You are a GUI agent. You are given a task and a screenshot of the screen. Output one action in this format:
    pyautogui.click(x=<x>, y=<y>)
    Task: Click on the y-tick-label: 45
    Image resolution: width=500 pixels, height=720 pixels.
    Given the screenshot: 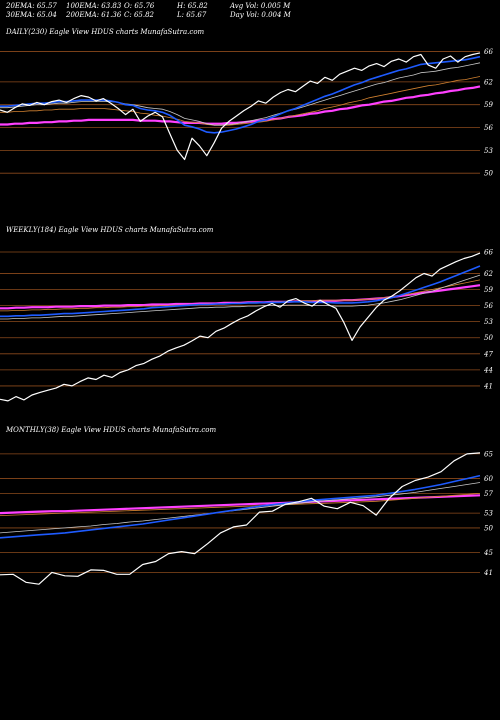 What is the action you would take?
    pyautogui.click(x=488, y=553)
    